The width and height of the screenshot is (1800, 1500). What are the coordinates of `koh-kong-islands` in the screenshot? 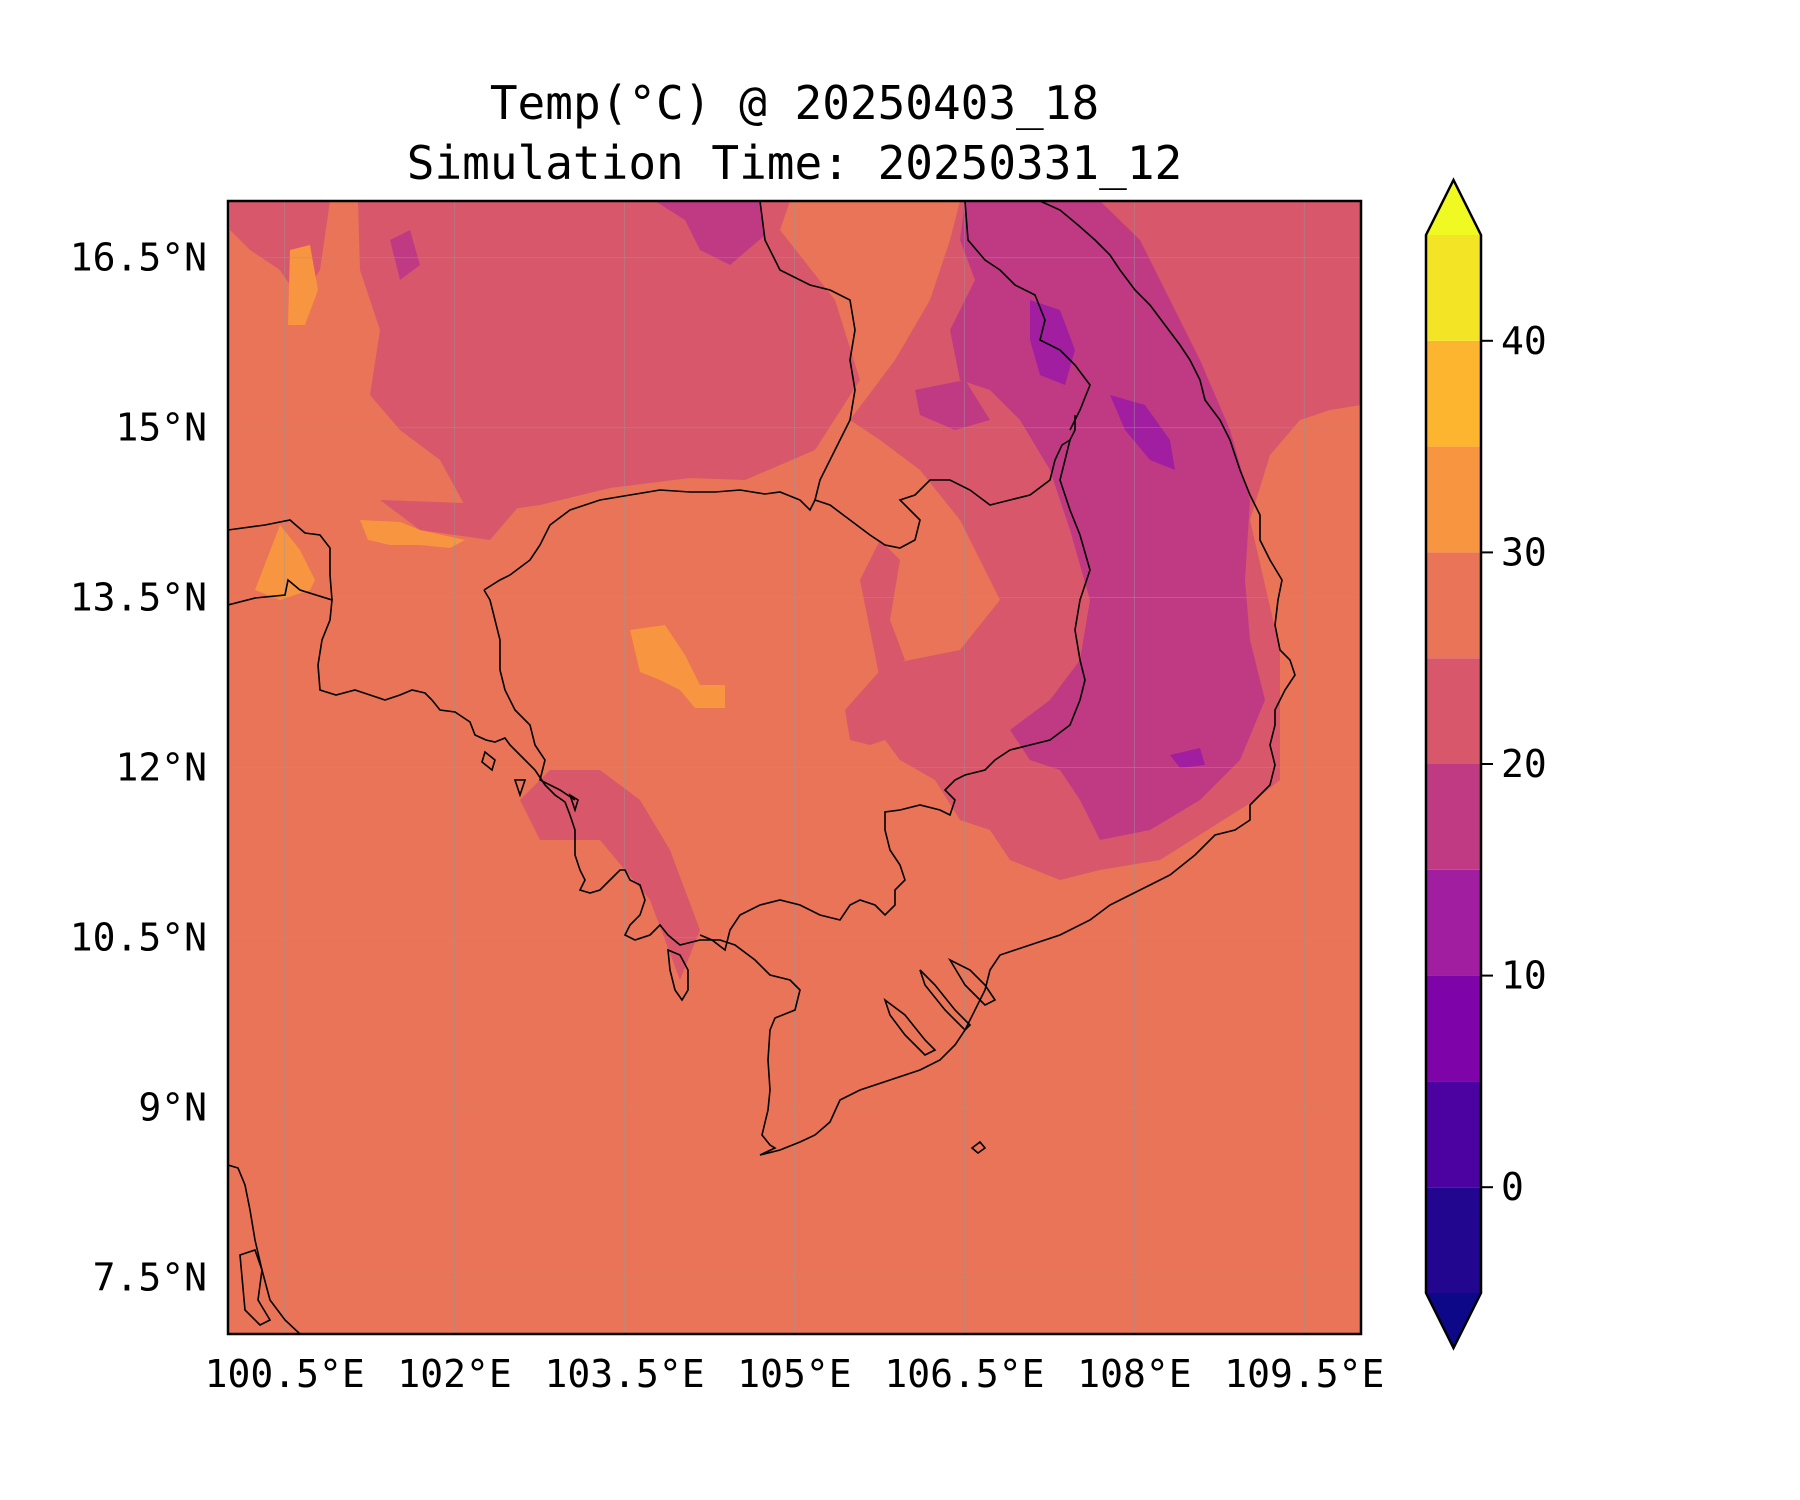 It's located at (530, 781).